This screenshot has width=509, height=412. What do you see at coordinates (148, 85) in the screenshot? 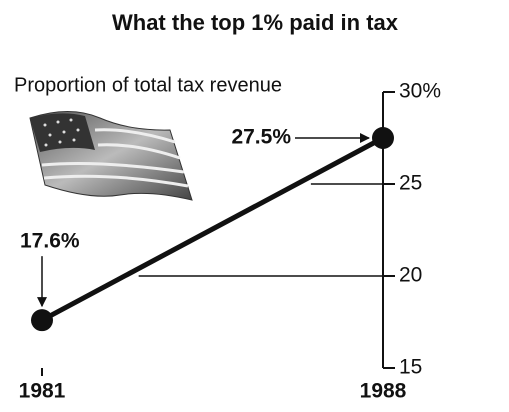
I see `chart-subtitle: Proportion of total tax revenue` at bounding box center [148, 85].